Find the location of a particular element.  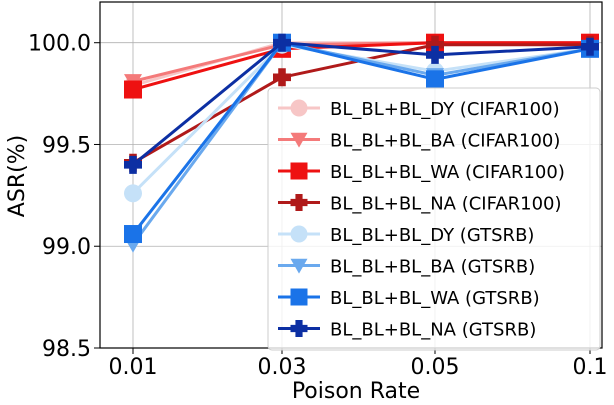

y-axis-label: ASR(%) is located at coordinates (17, 176).